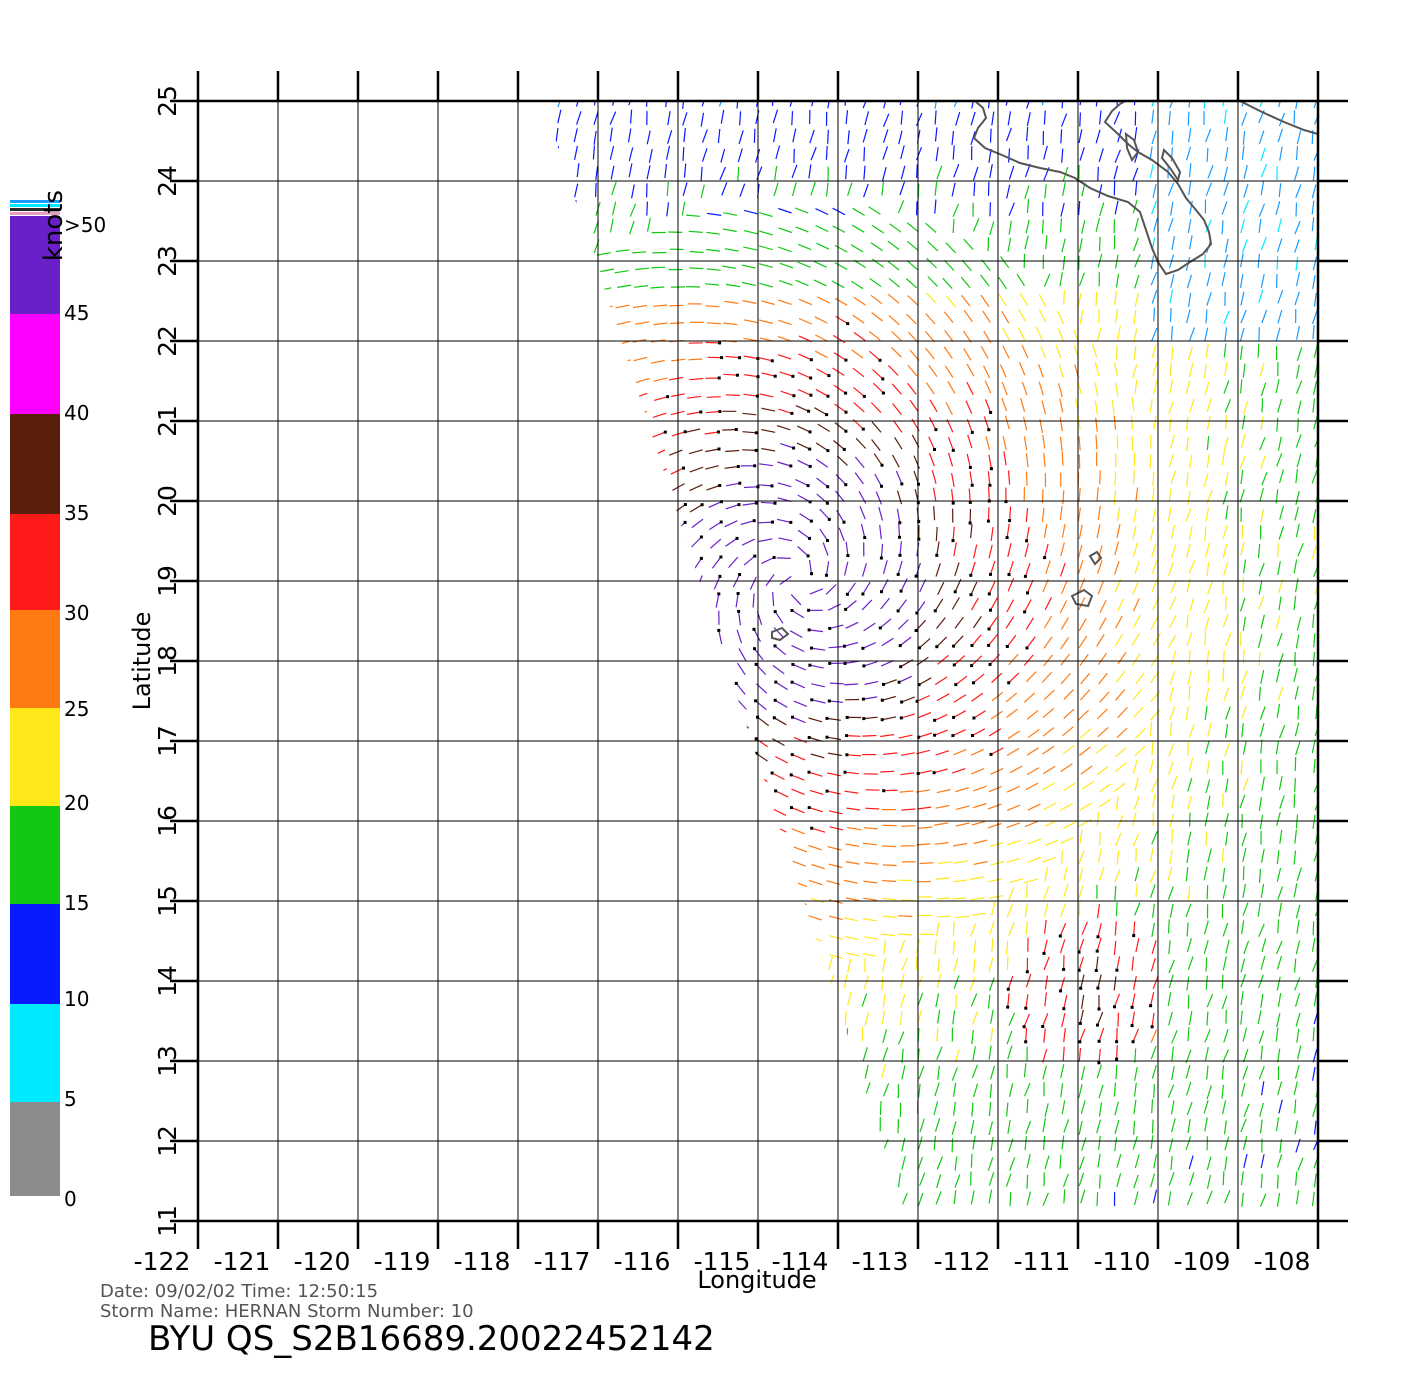 The image size is (1420, 1400). Describe the element at coordinates (167, 901) in the screenshot. I see `lat-tick-label: 15` at that location.